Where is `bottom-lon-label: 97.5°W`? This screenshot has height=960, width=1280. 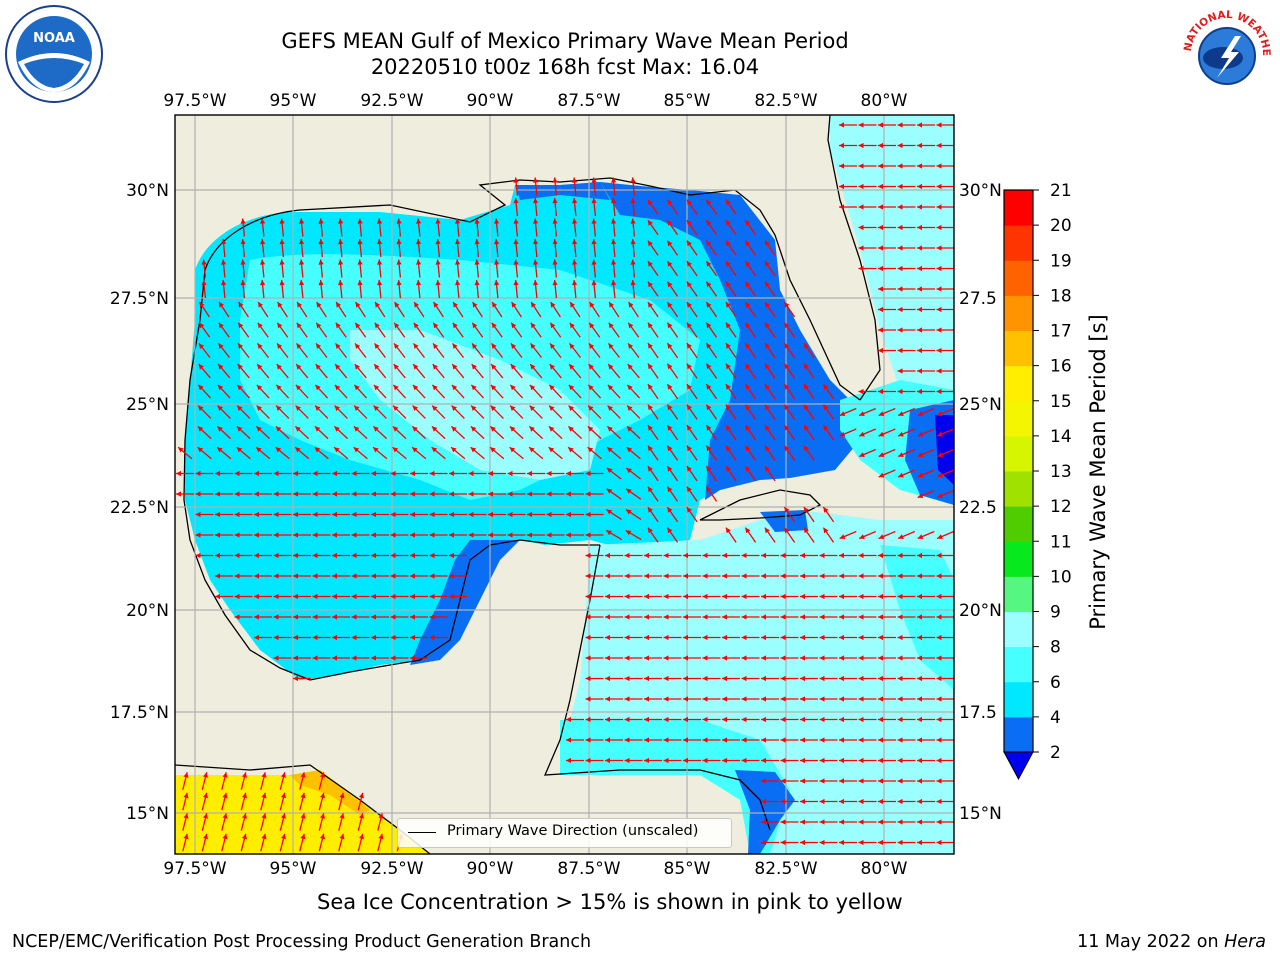
bottom-lon-label: 97.5°W is located at coordinates (194, 869).